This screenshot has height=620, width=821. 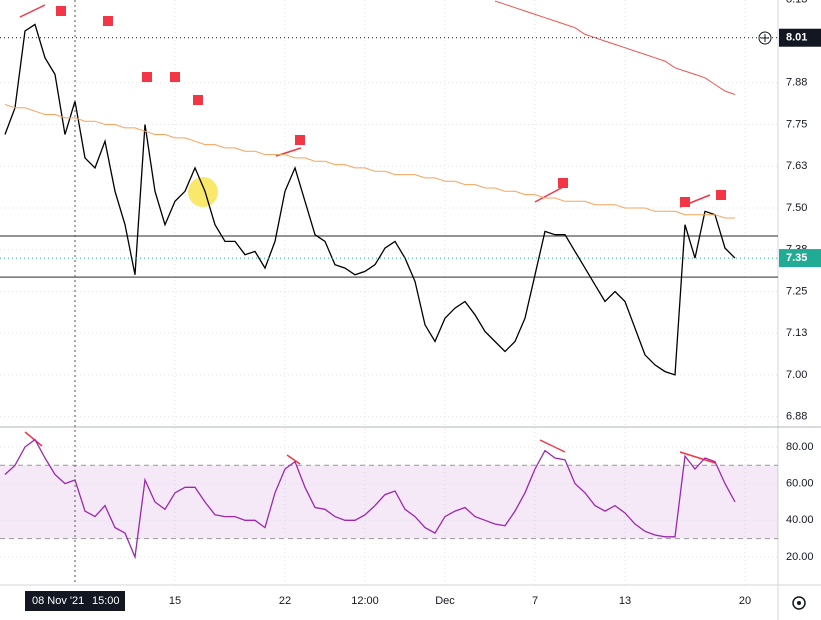 I want to click on price-label: 8.01, so click(x=796, y=38).